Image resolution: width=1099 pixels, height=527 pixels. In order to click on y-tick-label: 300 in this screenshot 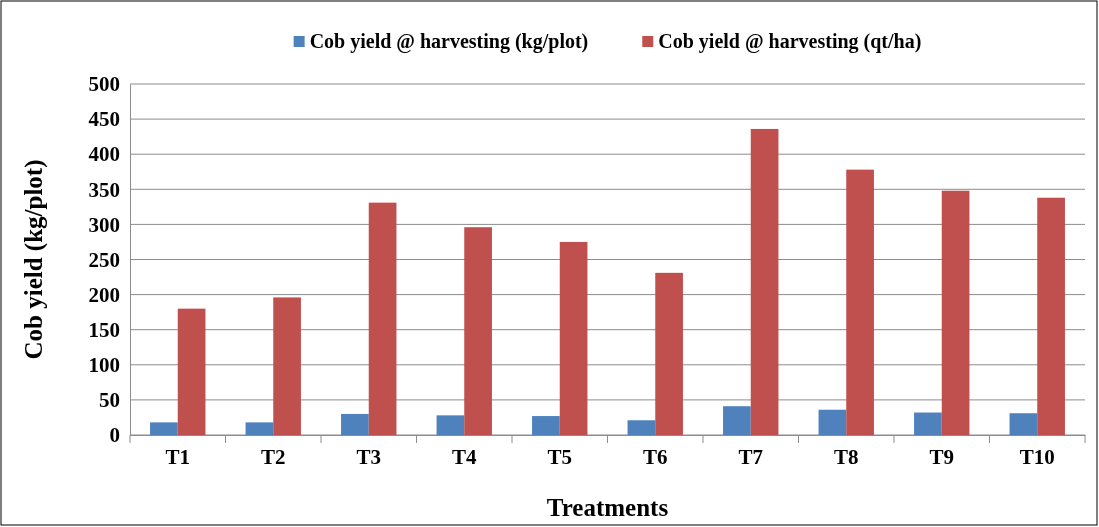, I will do `click(104, 224)`.